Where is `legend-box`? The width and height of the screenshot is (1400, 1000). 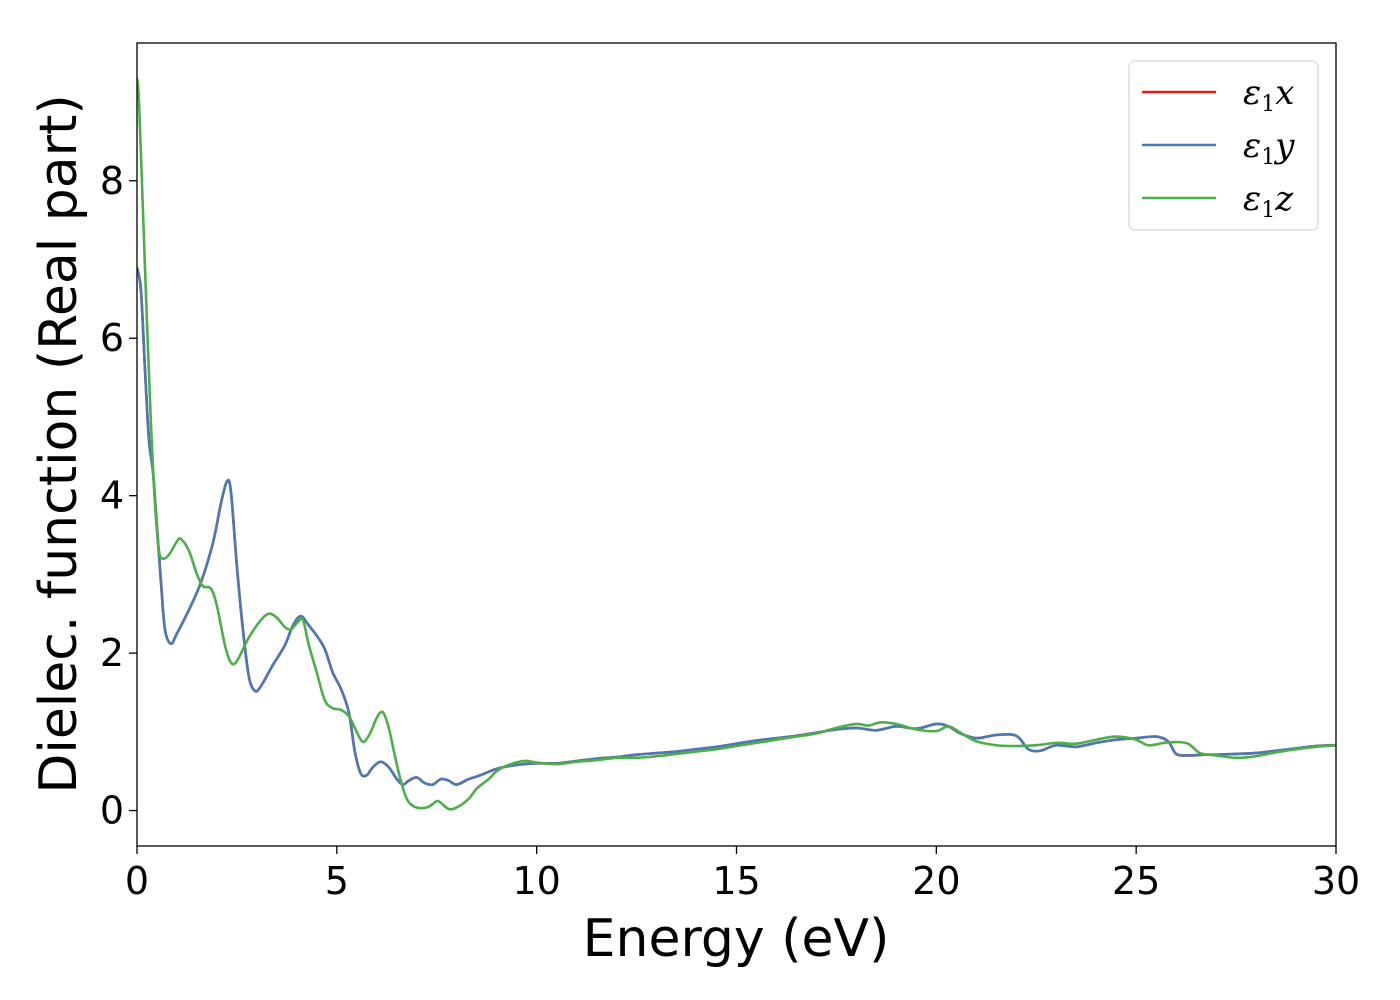
legend-box is located at coordinates (1223, 145).